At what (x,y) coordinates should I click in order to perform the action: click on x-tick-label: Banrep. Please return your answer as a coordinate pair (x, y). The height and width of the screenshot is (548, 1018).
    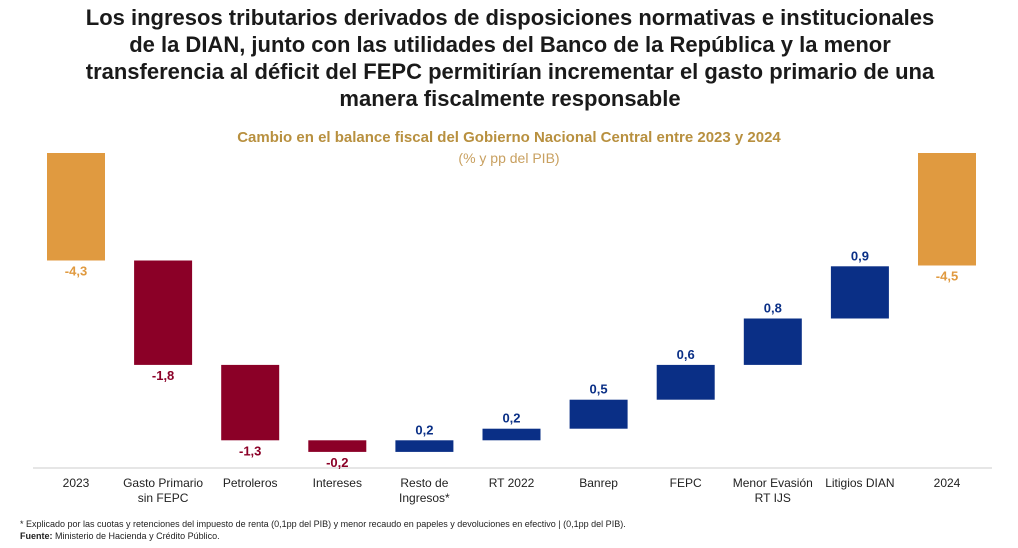
    Looking at the image, I should click on (598, 483).